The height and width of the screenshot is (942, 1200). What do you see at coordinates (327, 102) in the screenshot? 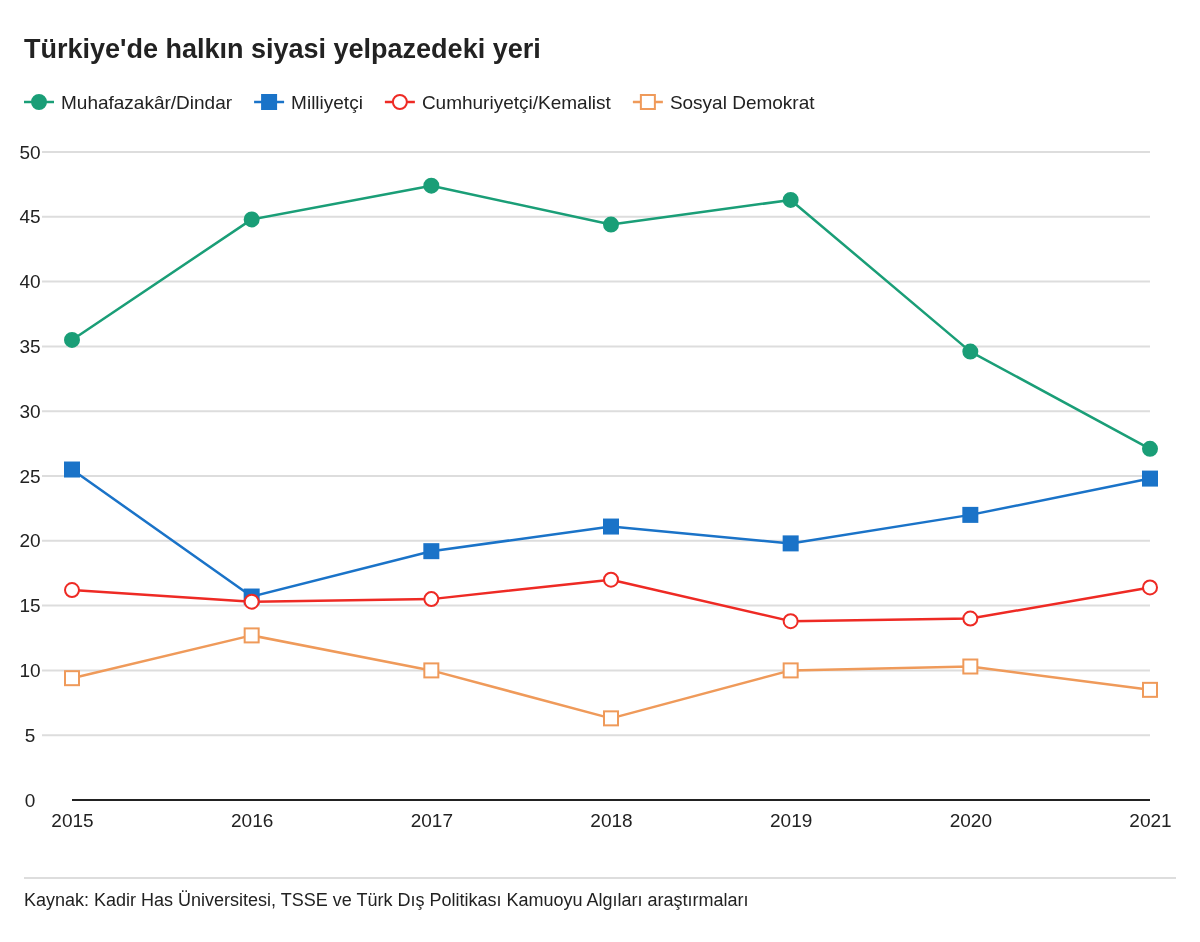
I see `legend-label: Milliyetçi` at bounding box center [327, 102].